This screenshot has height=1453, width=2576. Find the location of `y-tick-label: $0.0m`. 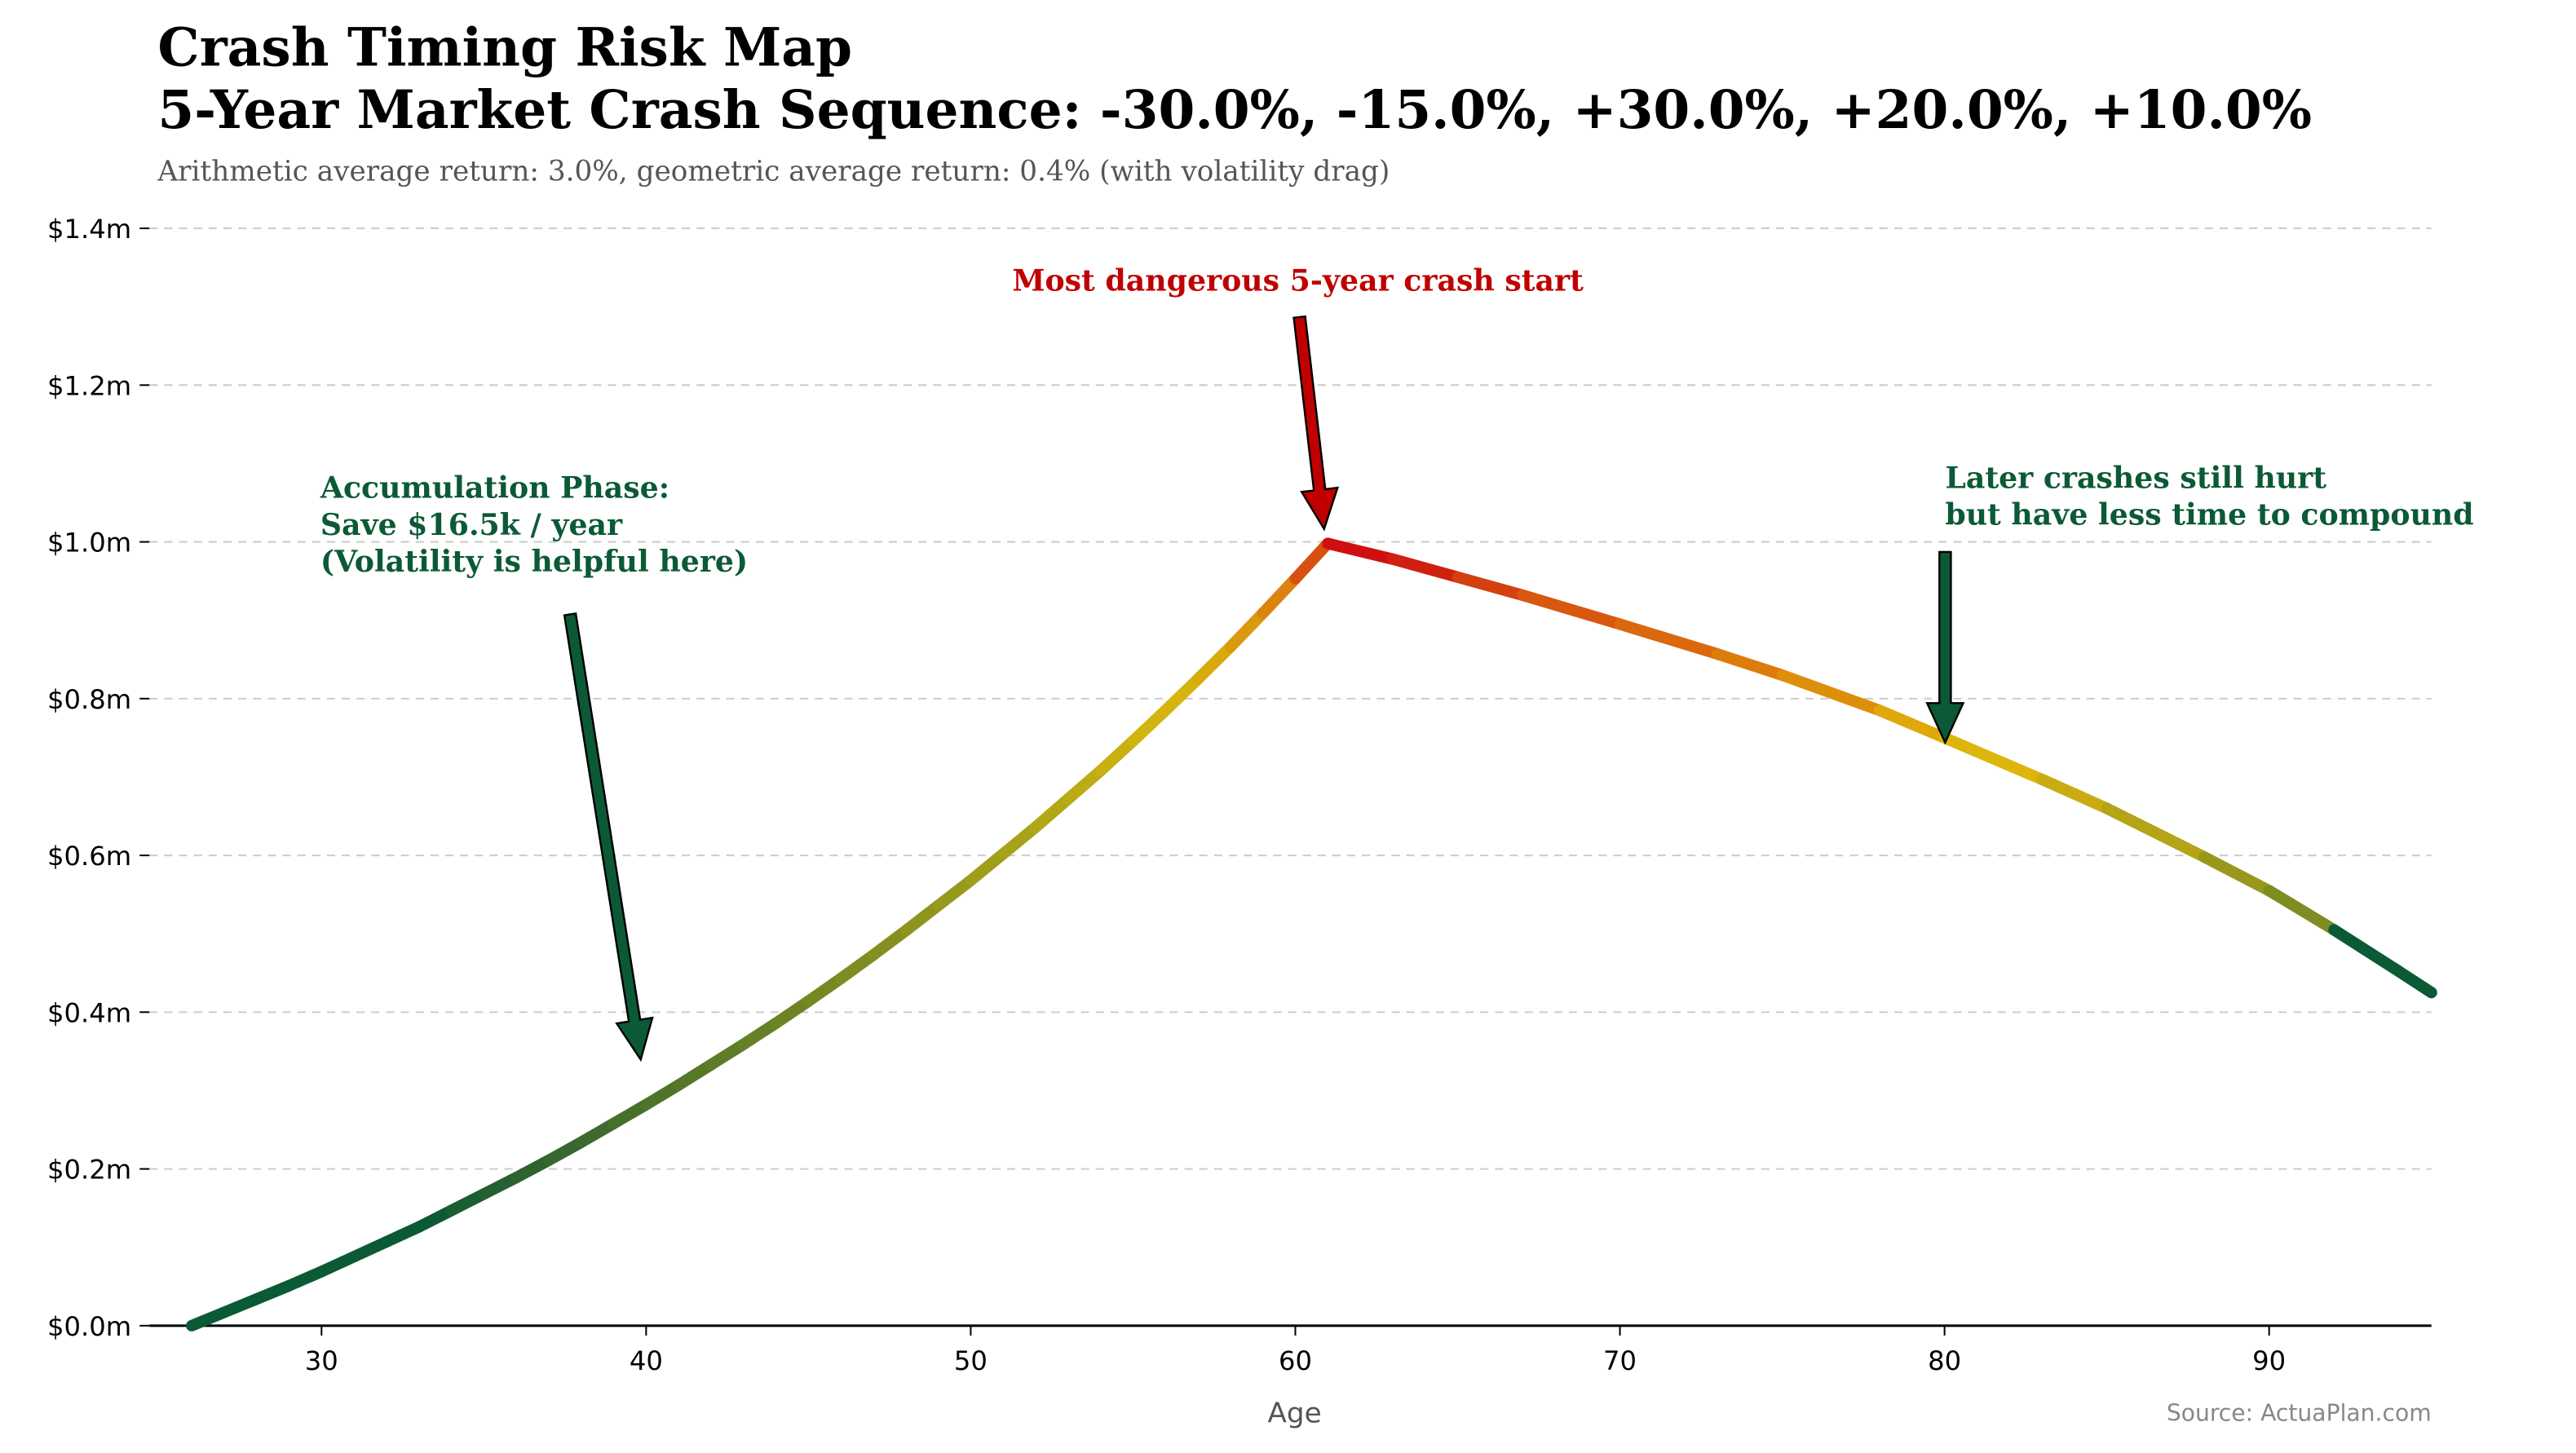

y-tick-label: $0.0m is located at coordinates (89, 1326).